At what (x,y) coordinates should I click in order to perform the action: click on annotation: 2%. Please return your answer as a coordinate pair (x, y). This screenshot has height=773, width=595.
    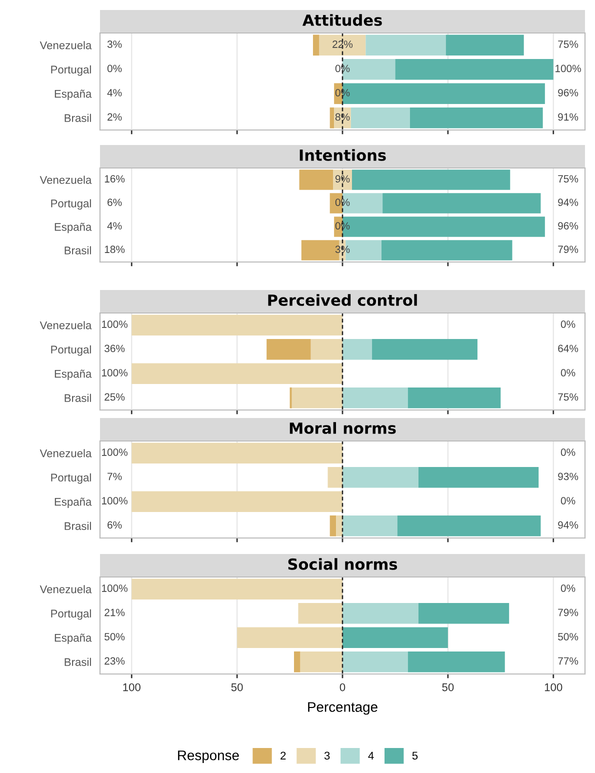
    Looking at the image, I should click on (115, 117).